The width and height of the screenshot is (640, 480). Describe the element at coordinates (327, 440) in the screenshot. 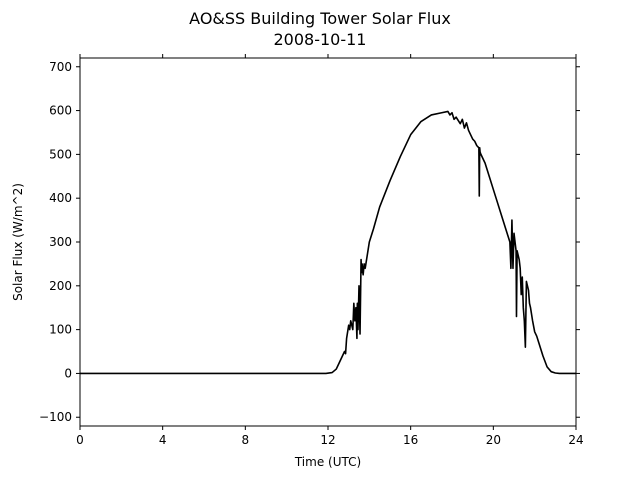

I see `x-tick-label: 12` at that location.